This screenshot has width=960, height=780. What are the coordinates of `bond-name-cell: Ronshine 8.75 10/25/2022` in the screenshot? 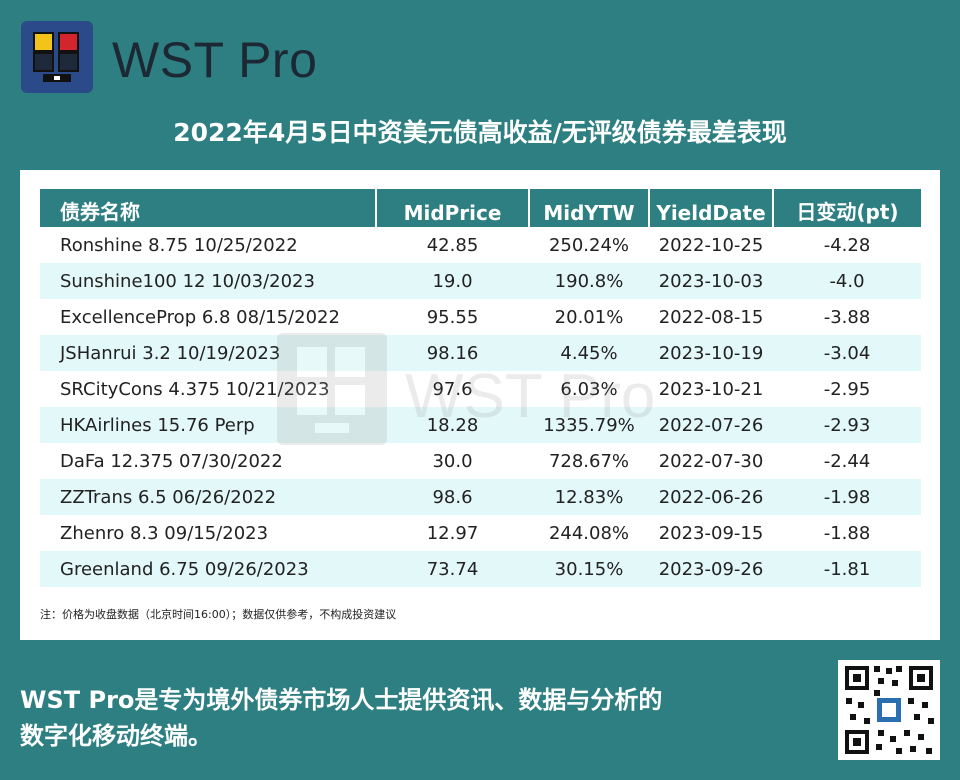 It's located at (179, 245).